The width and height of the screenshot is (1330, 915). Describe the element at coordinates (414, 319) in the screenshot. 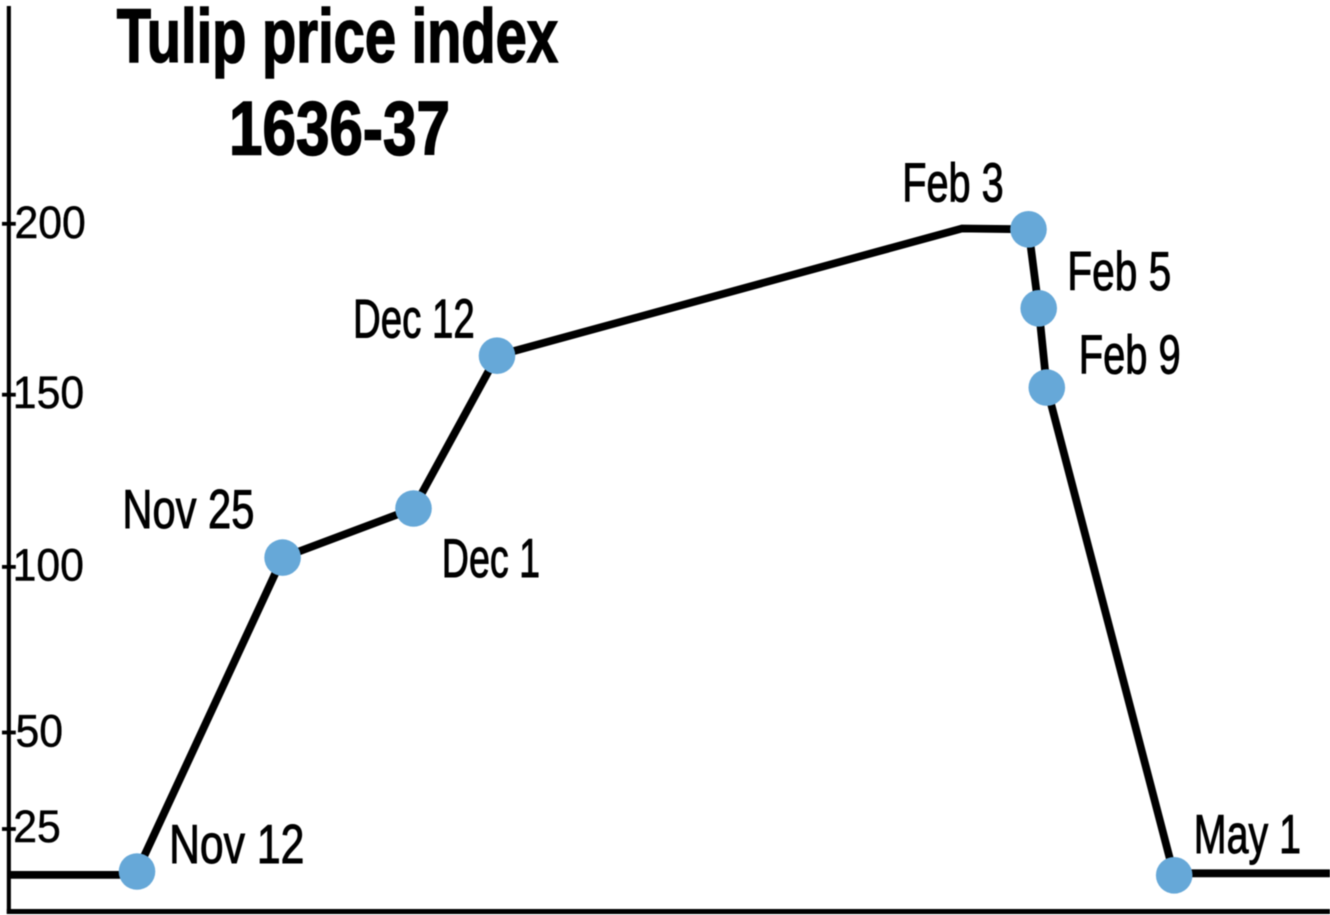

I see `svg-text: Dec 12` at that location.